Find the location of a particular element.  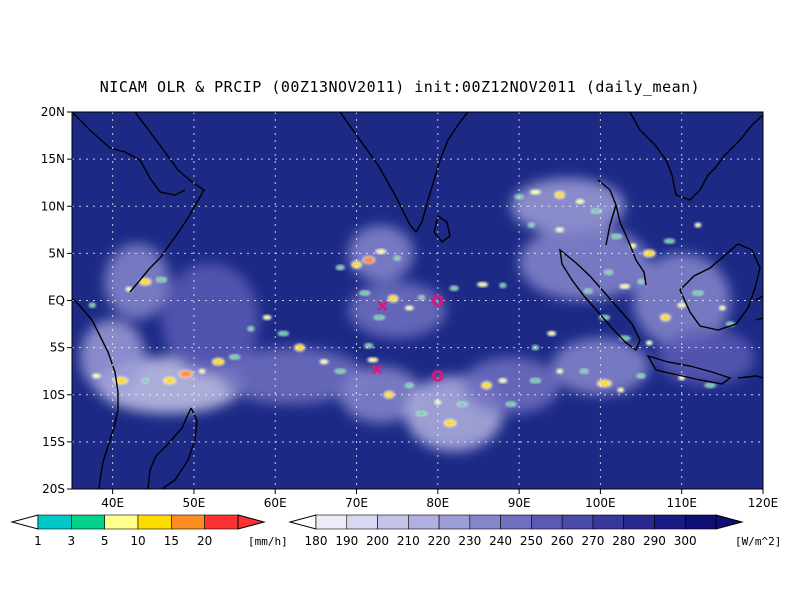

y-tick-label: 15S is located at coordinates (53, 442).